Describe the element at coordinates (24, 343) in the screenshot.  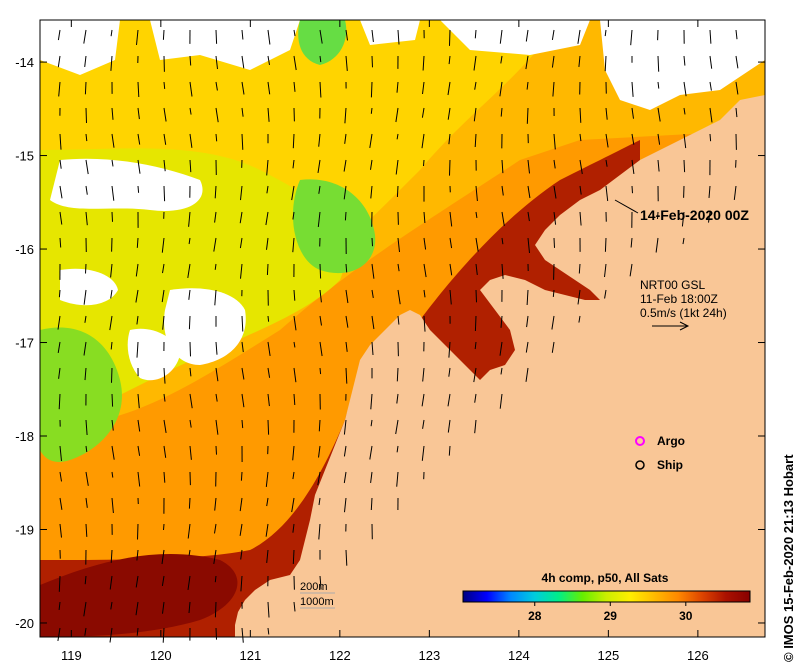
I see `lat-tick-label: -17` at that location.